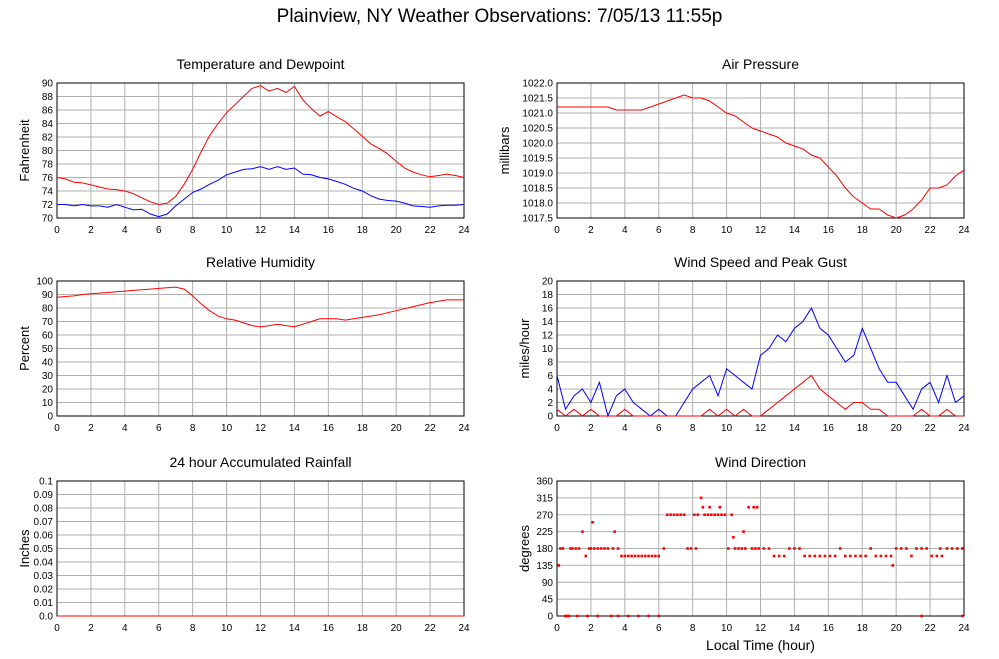 The image size is (999, 659). I want to click on y-tick-label: 12, so click(548, 336).